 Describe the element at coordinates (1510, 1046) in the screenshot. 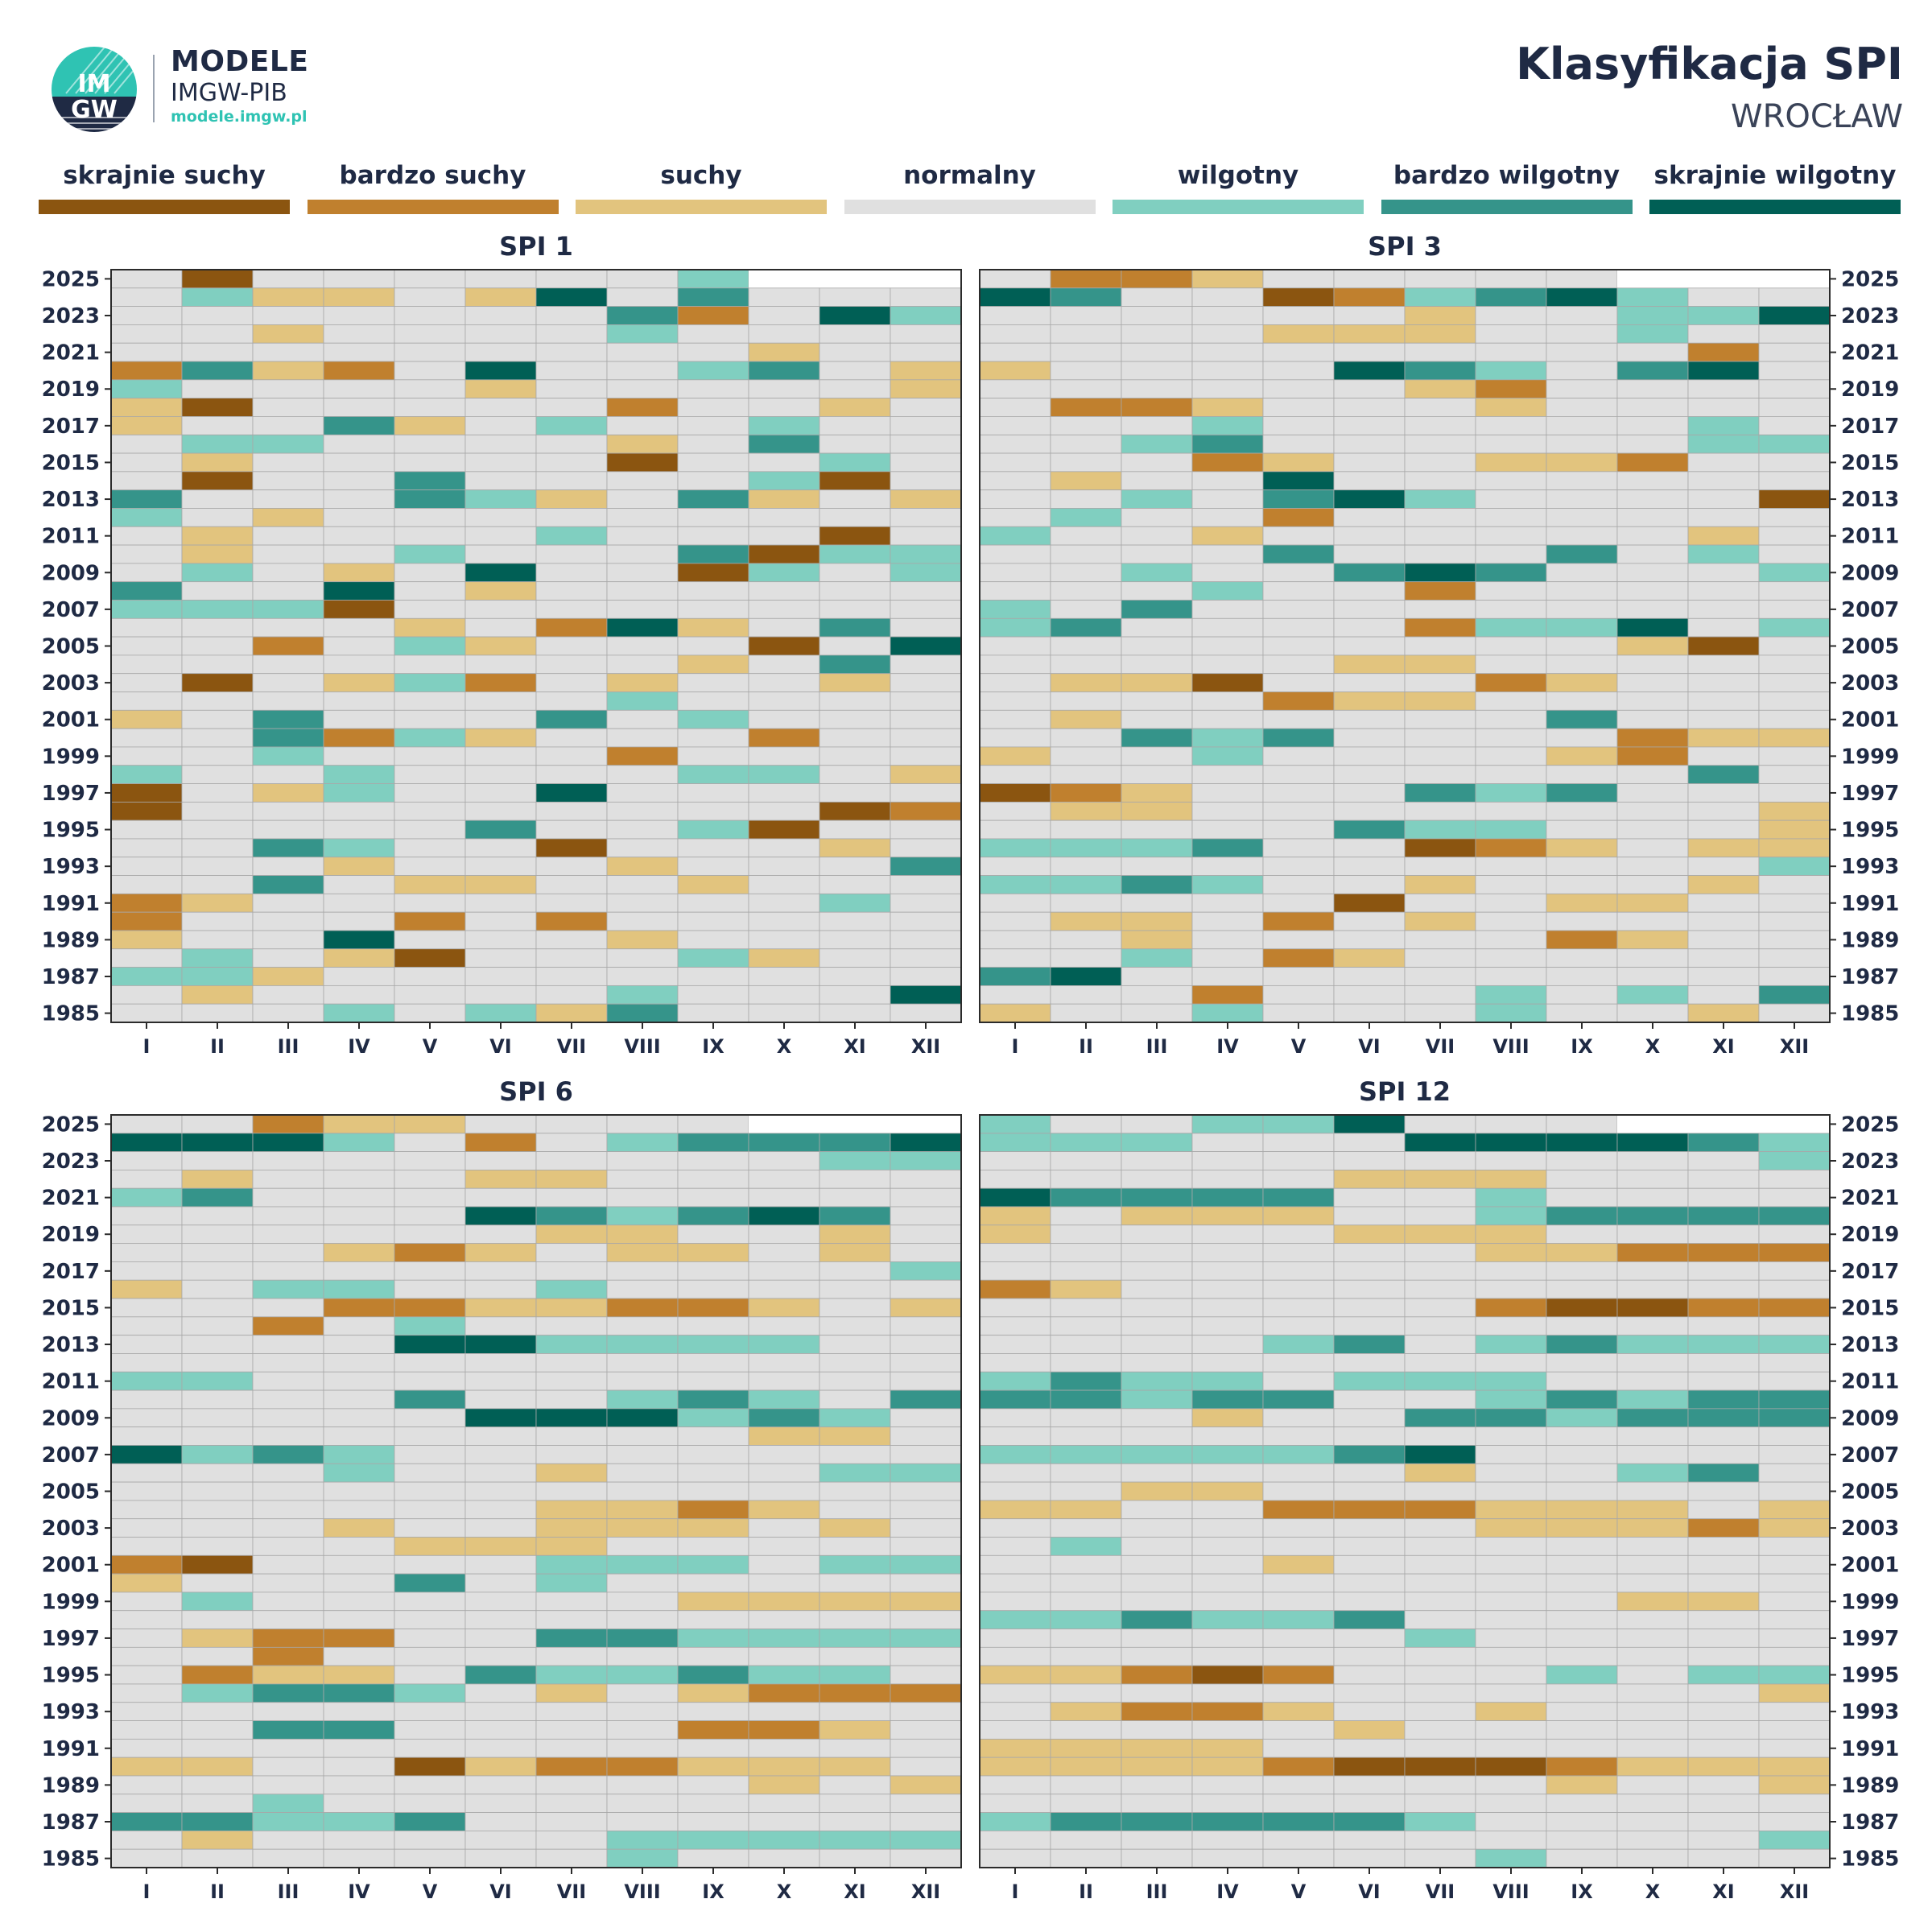

I see `month-label: VIII` at that location.